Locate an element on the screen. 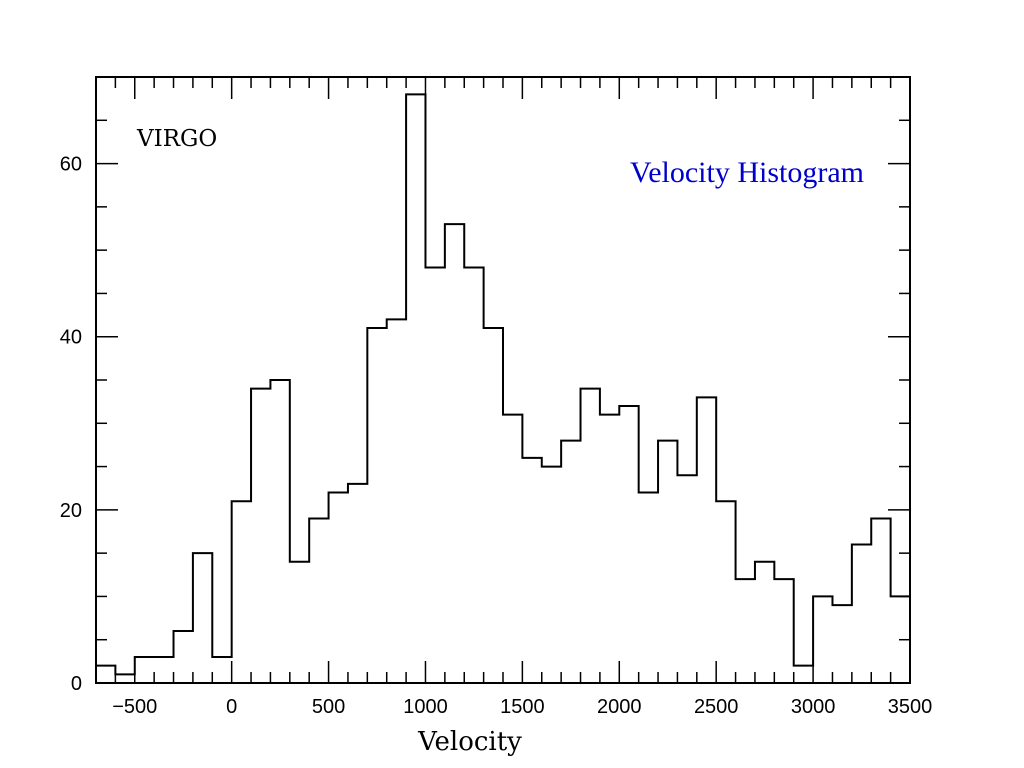  x-axis-title: Velocity is located at coordinates (469, 742).